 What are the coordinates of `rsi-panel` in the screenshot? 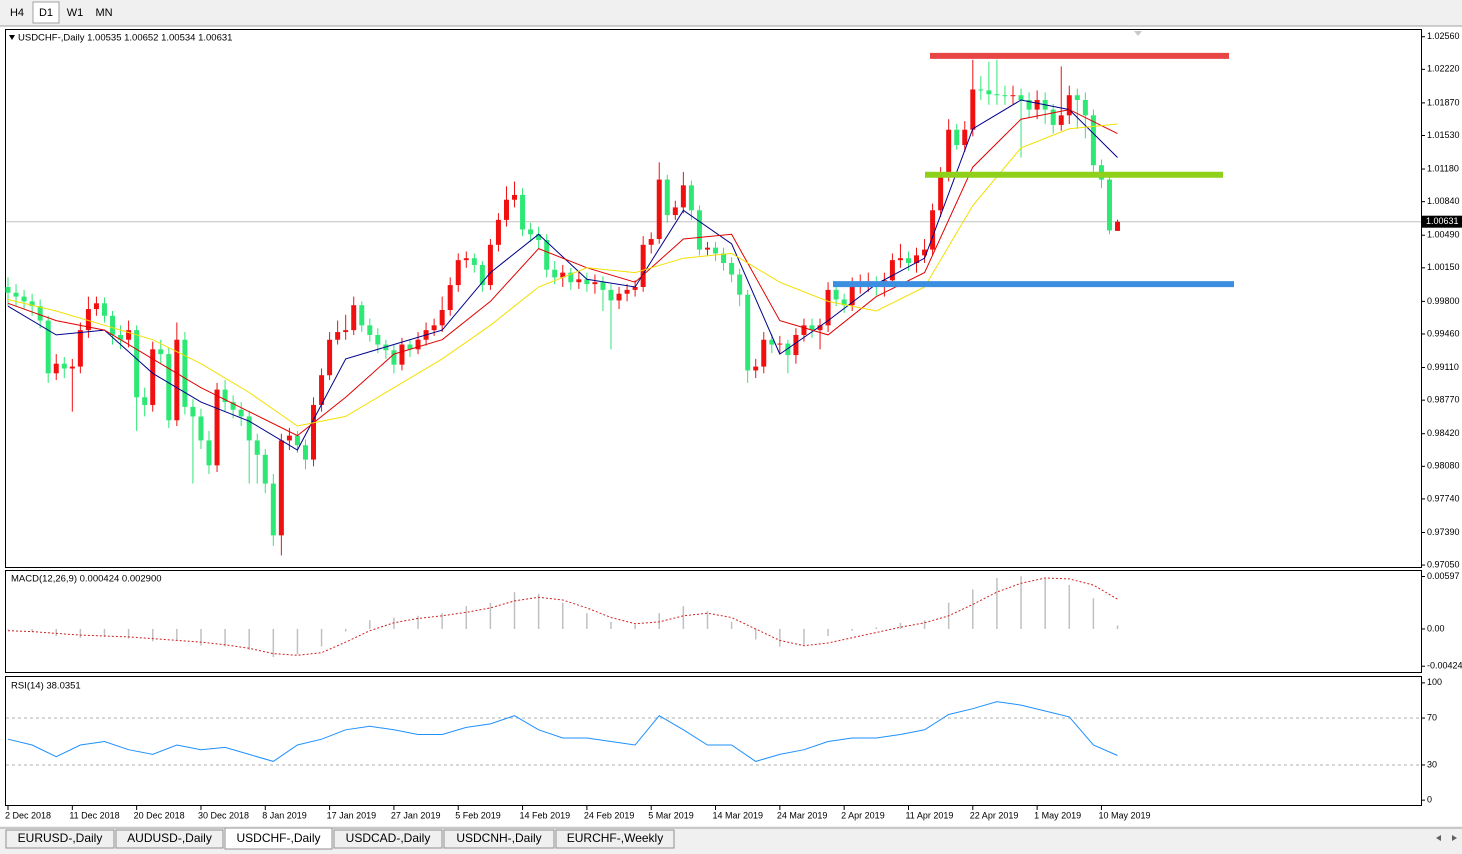 It's located at (713, 741).